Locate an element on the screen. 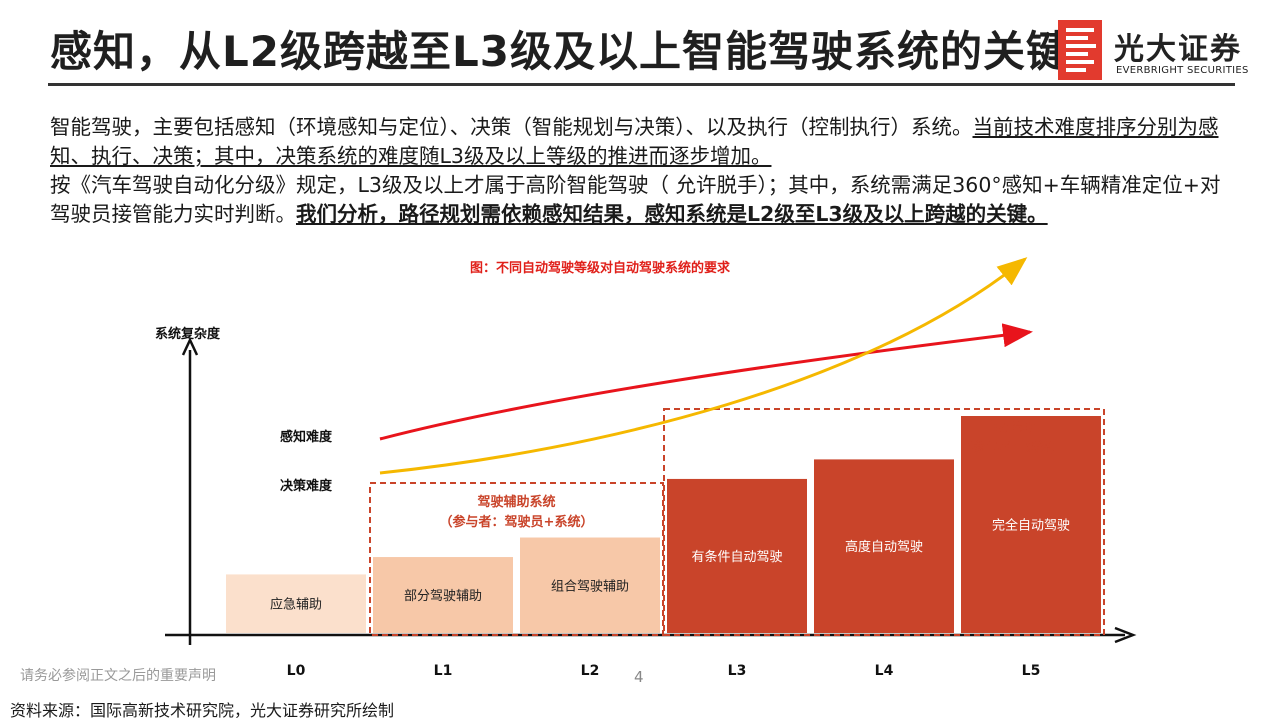 The width and height of the screenshot is (1280, 721). group-title-1: 驾驶辅助系统 is located at coordinates (516, 502).